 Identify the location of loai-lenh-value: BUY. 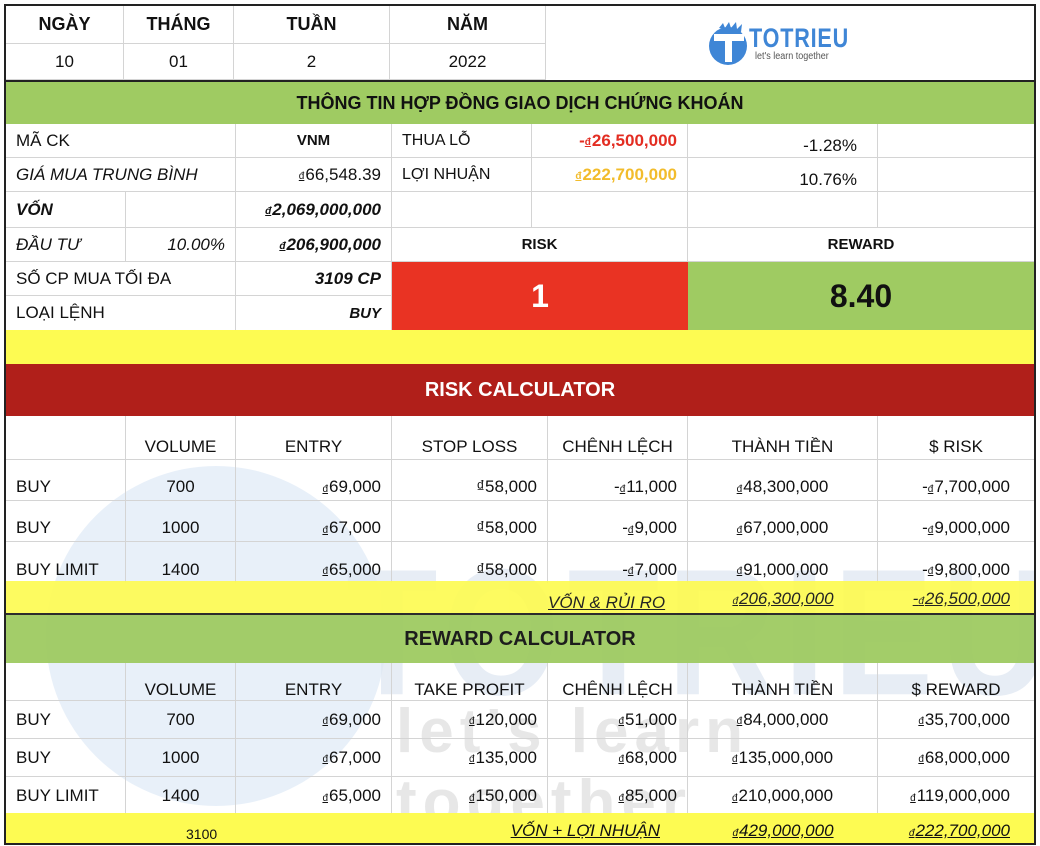
(314, 313).